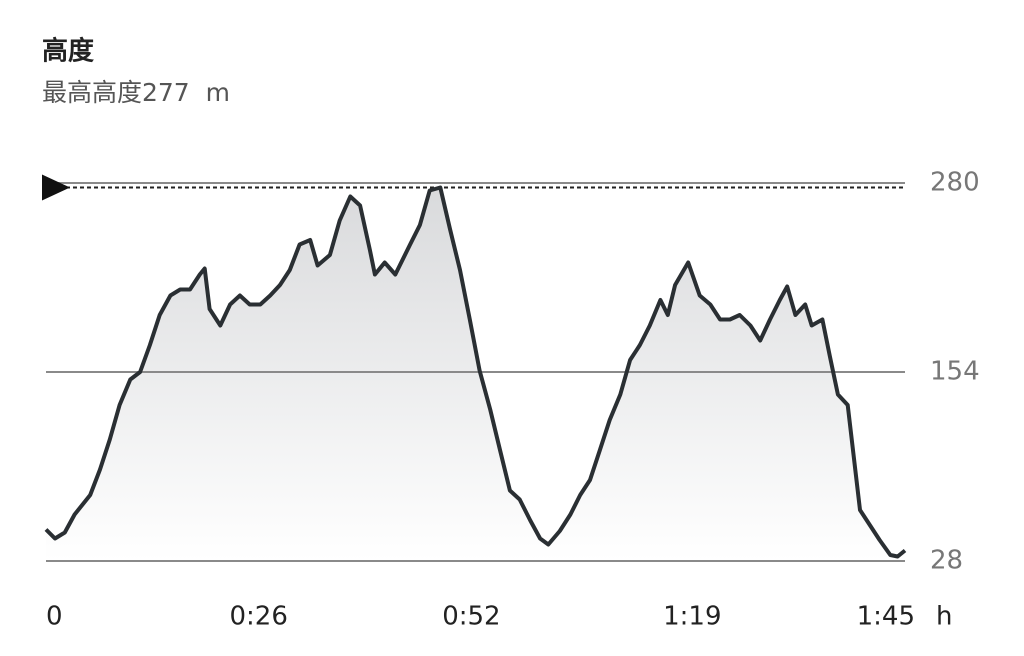 The height and width of the screenshot is (656, 1024). What do you see at coordinates (955, 183) in the screenshot?
I see `y-tick-label: 280` at bounding box center [955, 183].